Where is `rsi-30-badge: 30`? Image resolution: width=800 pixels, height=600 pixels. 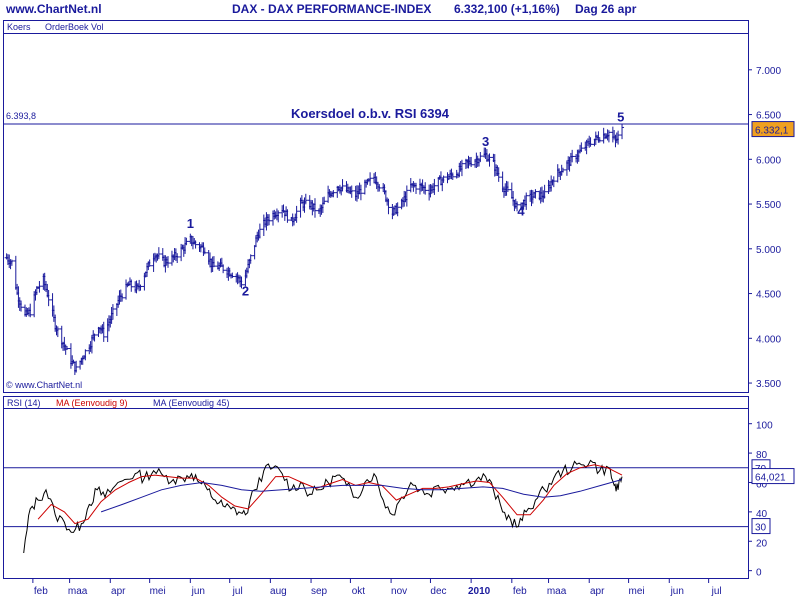
rsi-30-badge: 30 is located at coordinates (761, 526).